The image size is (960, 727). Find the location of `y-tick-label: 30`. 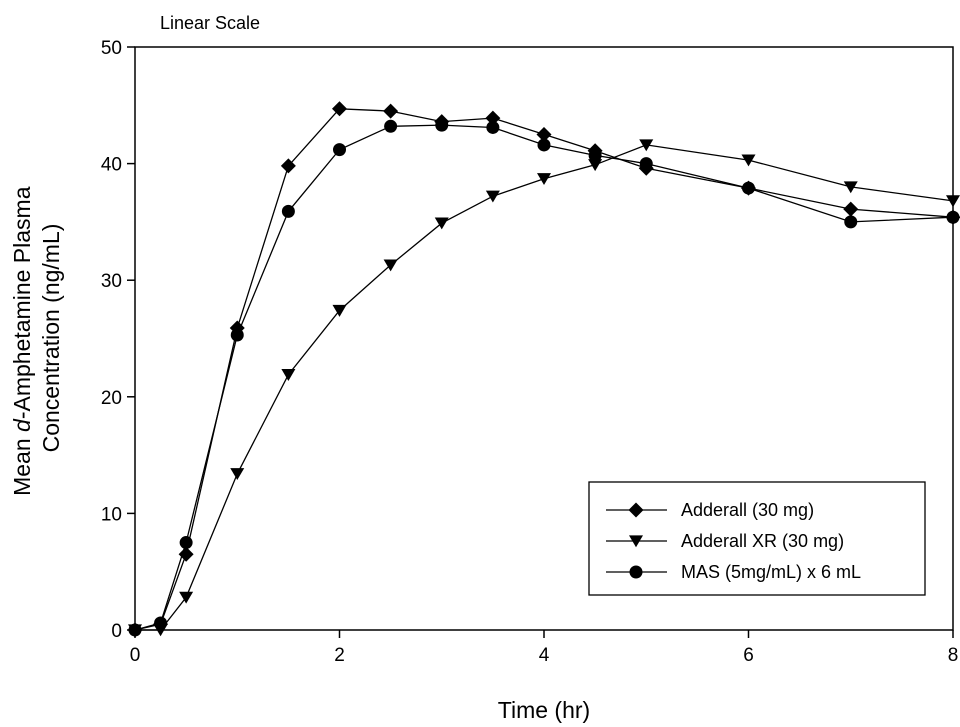

y-tick-label: 30 is located at coordinates (111, 281).